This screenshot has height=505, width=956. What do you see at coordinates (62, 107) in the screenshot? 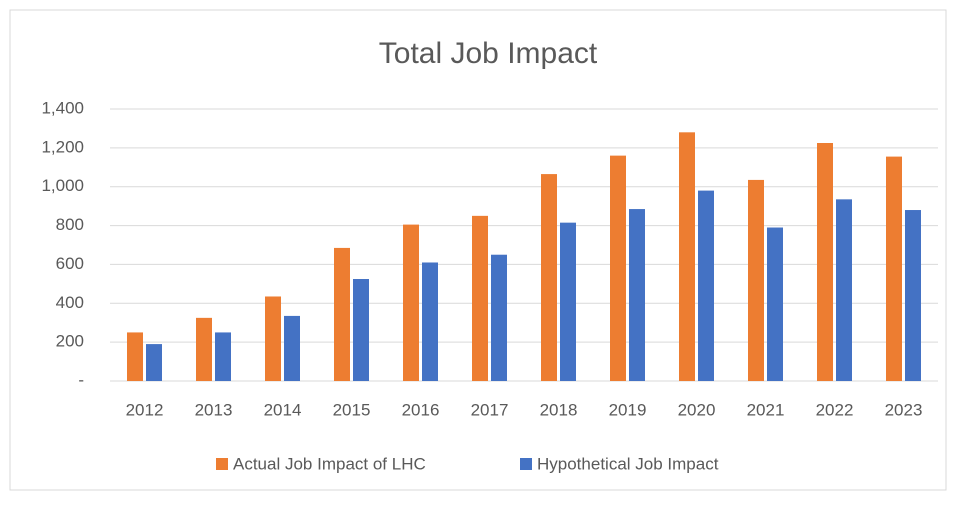
I see `y-tick-label: 1,400` at bounding box center [62, 107].